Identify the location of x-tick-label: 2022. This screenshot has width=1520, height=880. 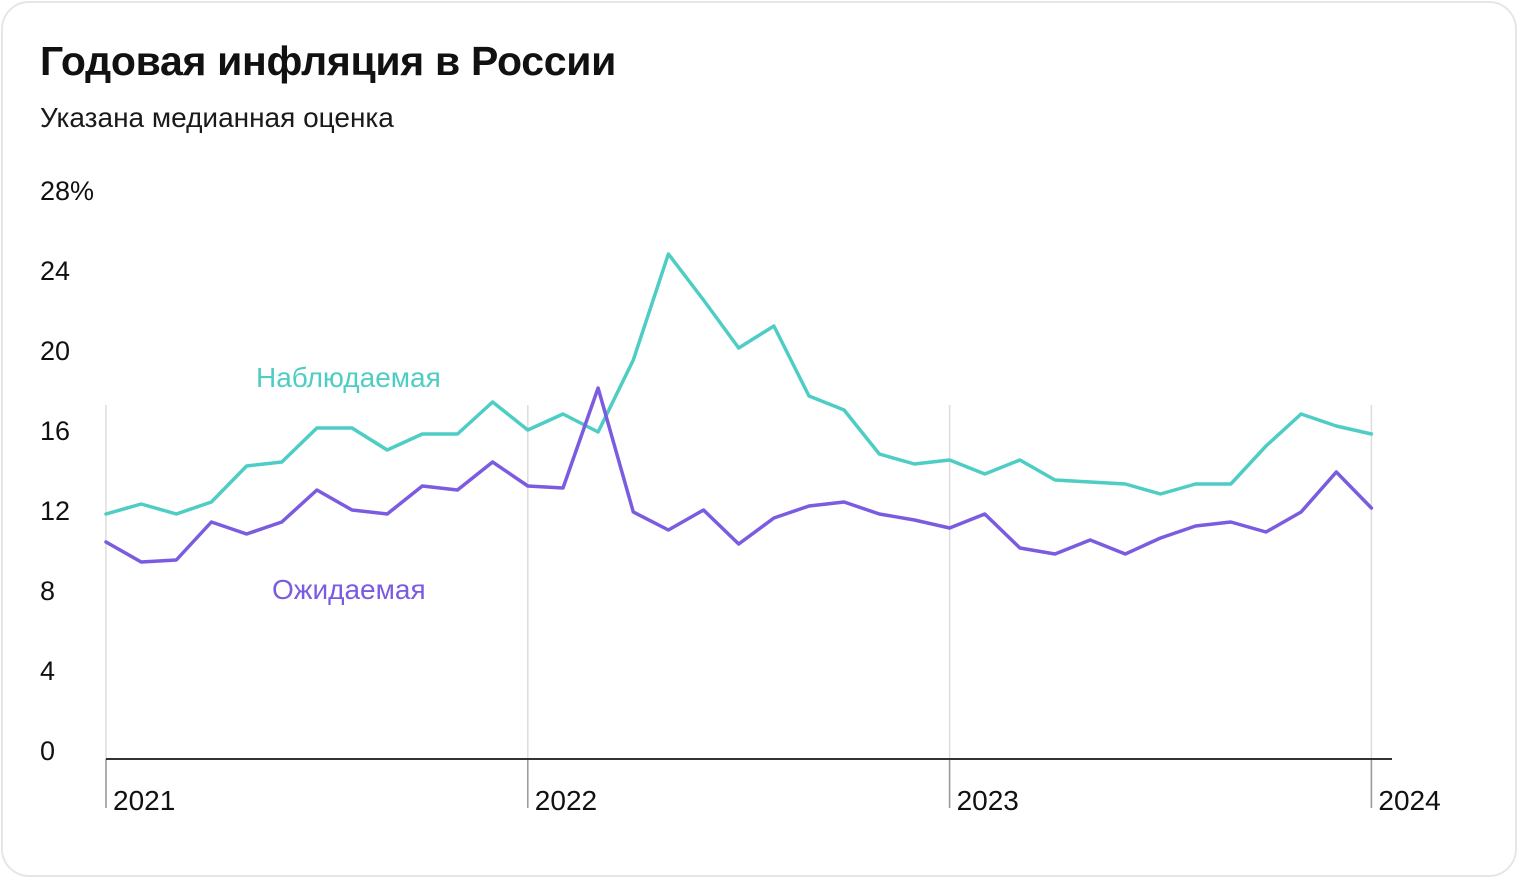
(566, 800).